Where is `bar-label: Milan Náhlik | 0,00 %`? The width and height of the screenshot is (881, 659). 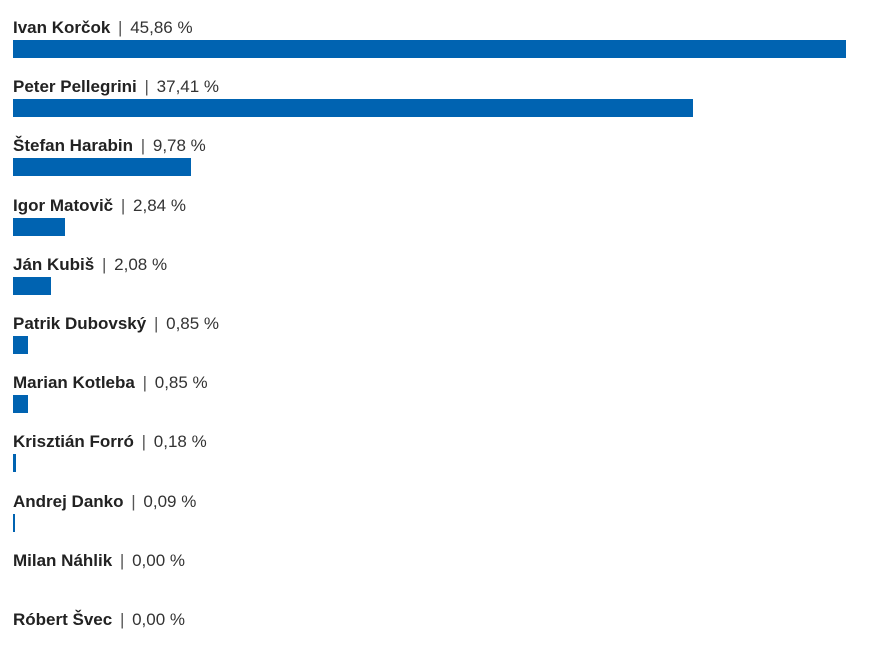 bar-label: Milan Náhlik | 0,00 % is located at coordinates (99, 561).